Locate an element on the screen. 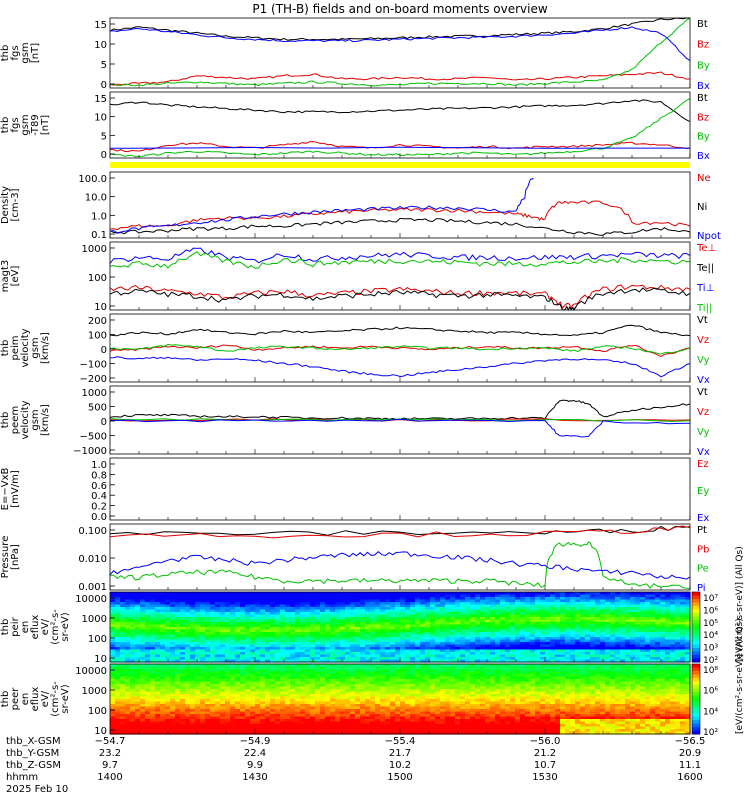 The width and height of the screenshot is (750, 800). ephemeris-label: hhmm is located at coordinates (22, 777).